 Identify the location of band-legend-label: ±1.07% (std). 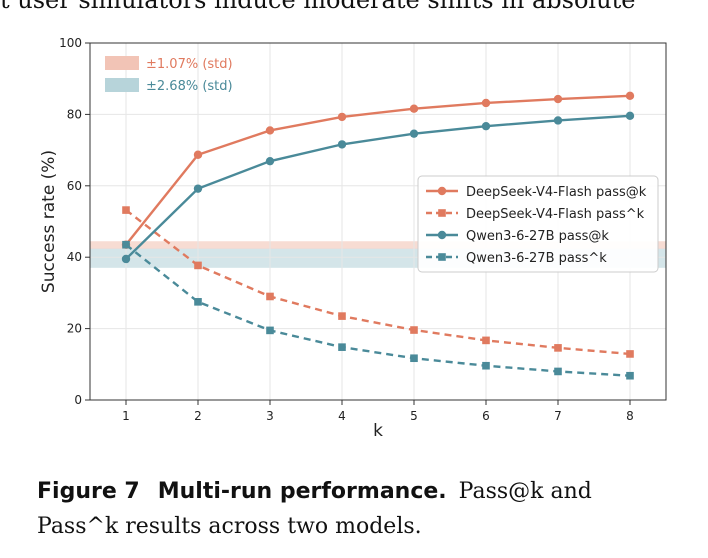
(189, 64).